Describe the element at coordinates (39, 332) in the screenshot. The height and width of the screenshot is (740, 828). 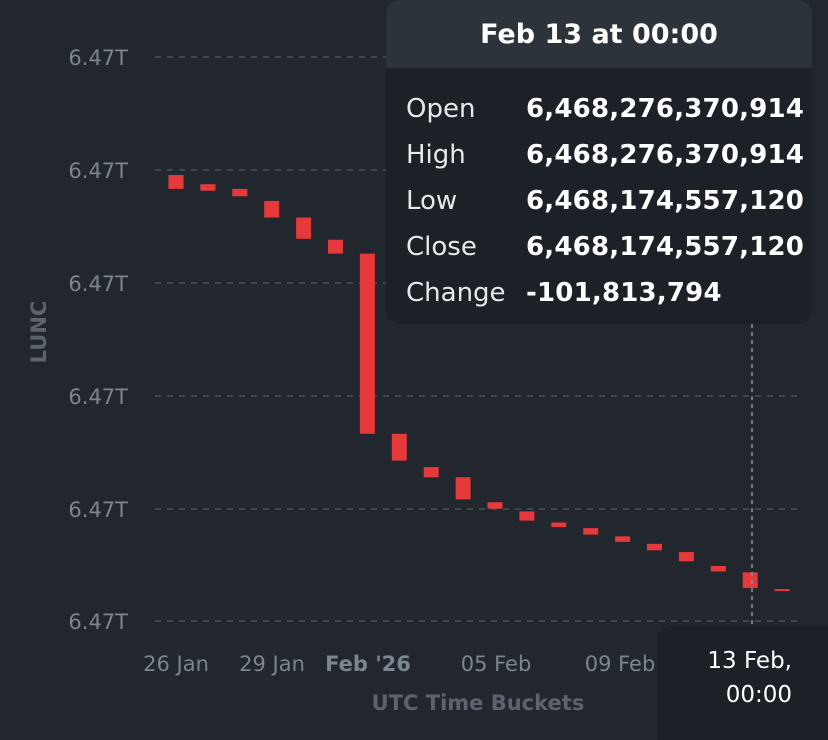
I see `y-axis-title: LUNC` at that location.